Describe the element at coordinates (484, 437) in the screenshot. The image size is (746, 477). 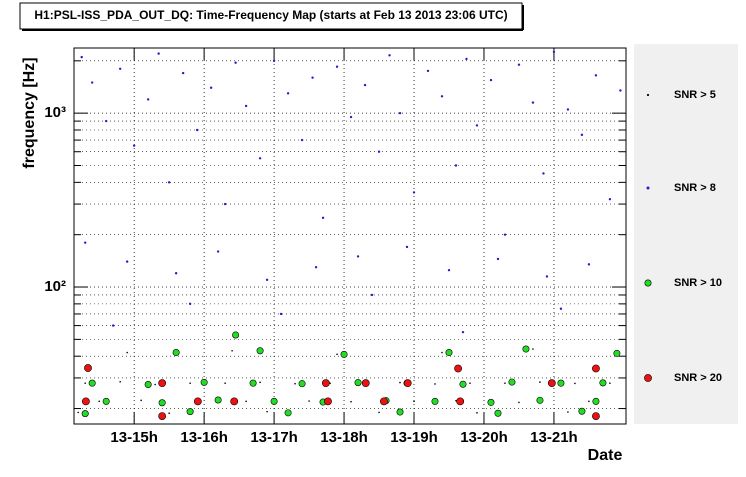
I see `x-tick-label: 13-20h` at that location.